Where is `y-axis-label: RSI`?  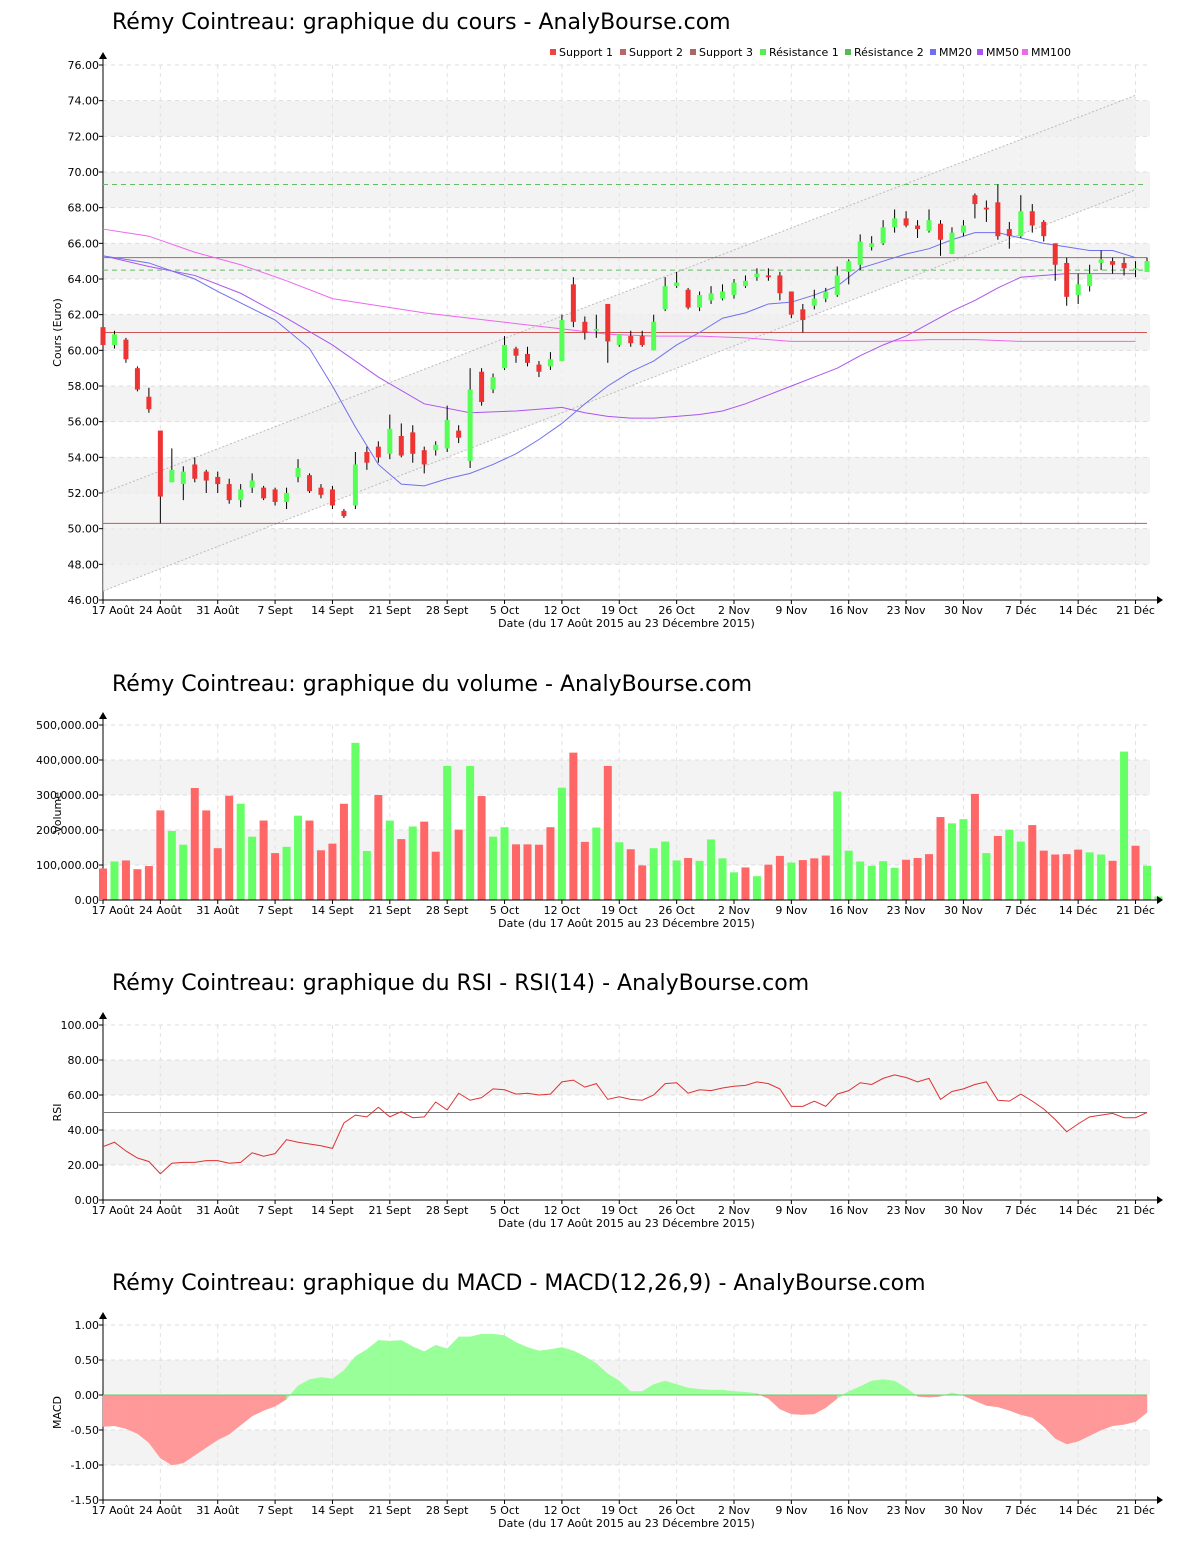
y-axis-label: RSI is located at coordinates (57, 1113).